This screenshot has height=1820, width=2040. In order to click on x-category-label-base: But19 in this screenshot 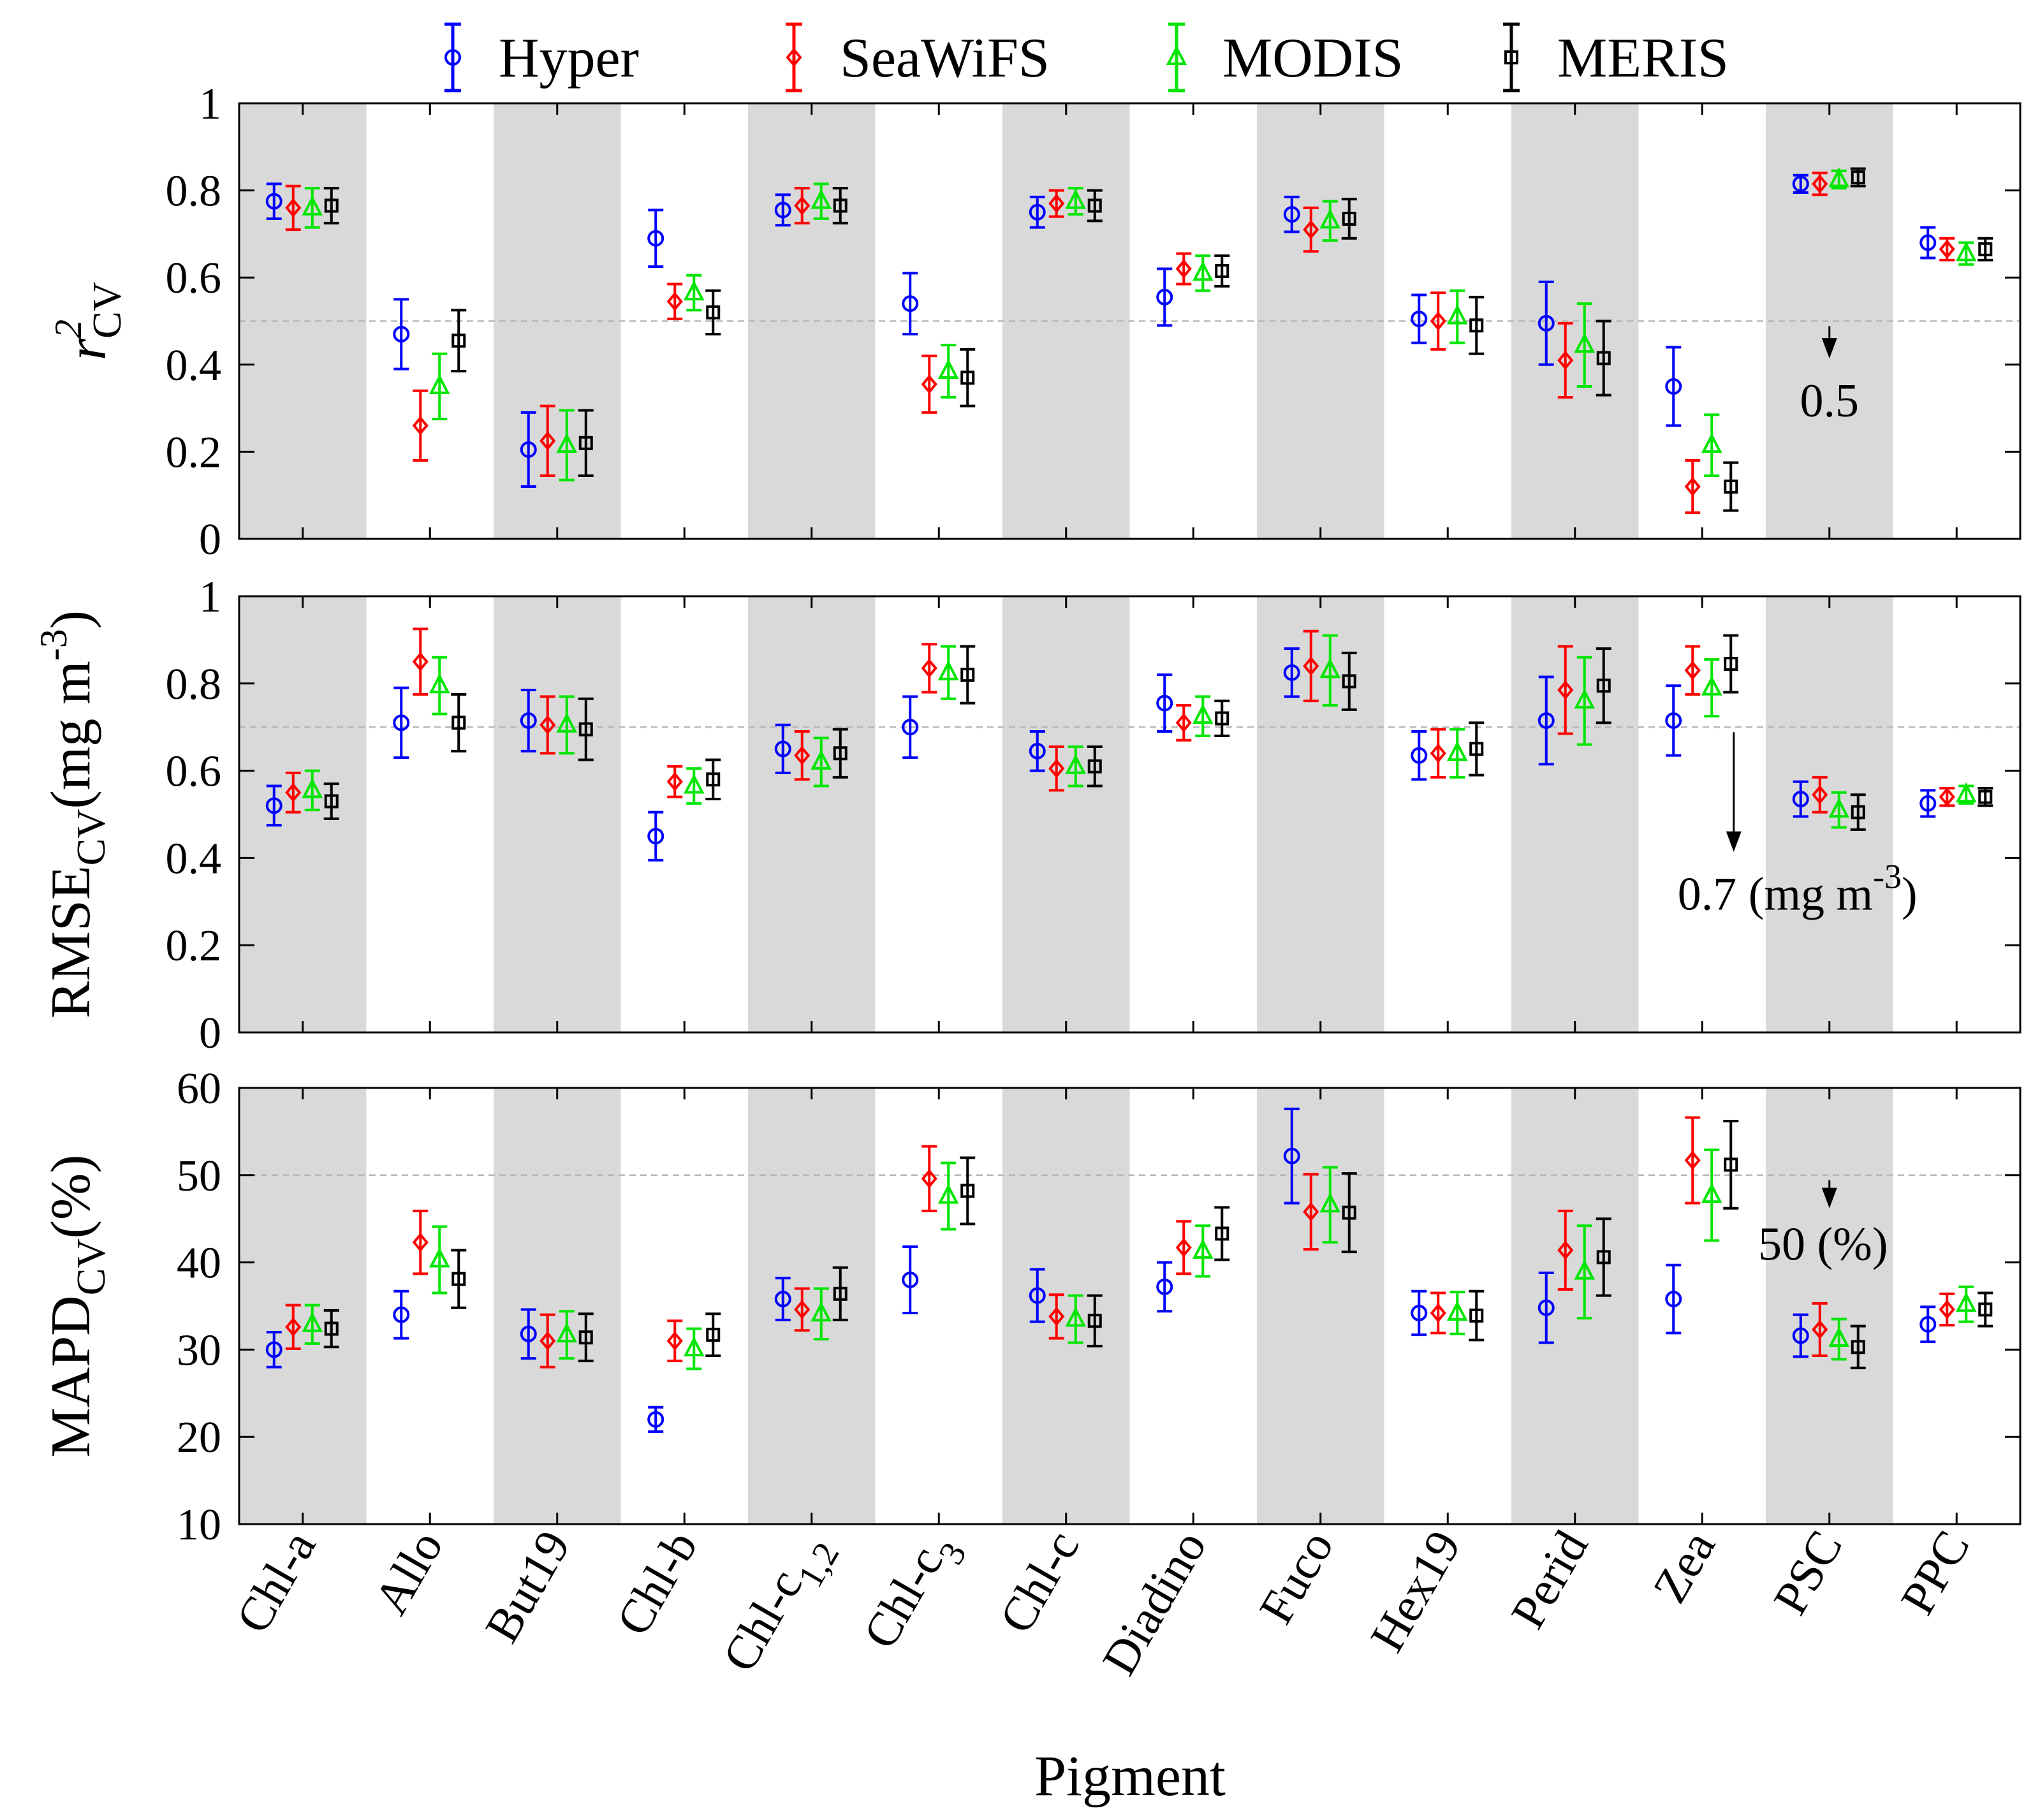, I will do `click(528, 1587)`.